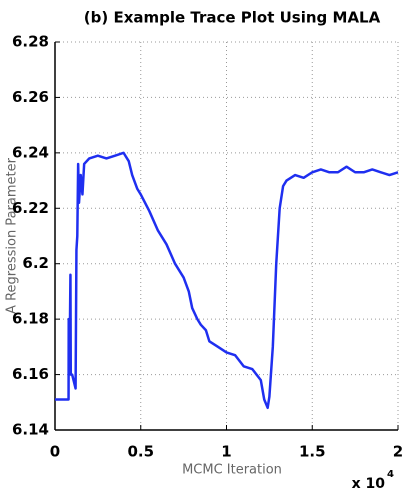 This screenshot has width=409, height=495. I want to click on y-axis-label: A Regression Parameter, so click(12, 235).